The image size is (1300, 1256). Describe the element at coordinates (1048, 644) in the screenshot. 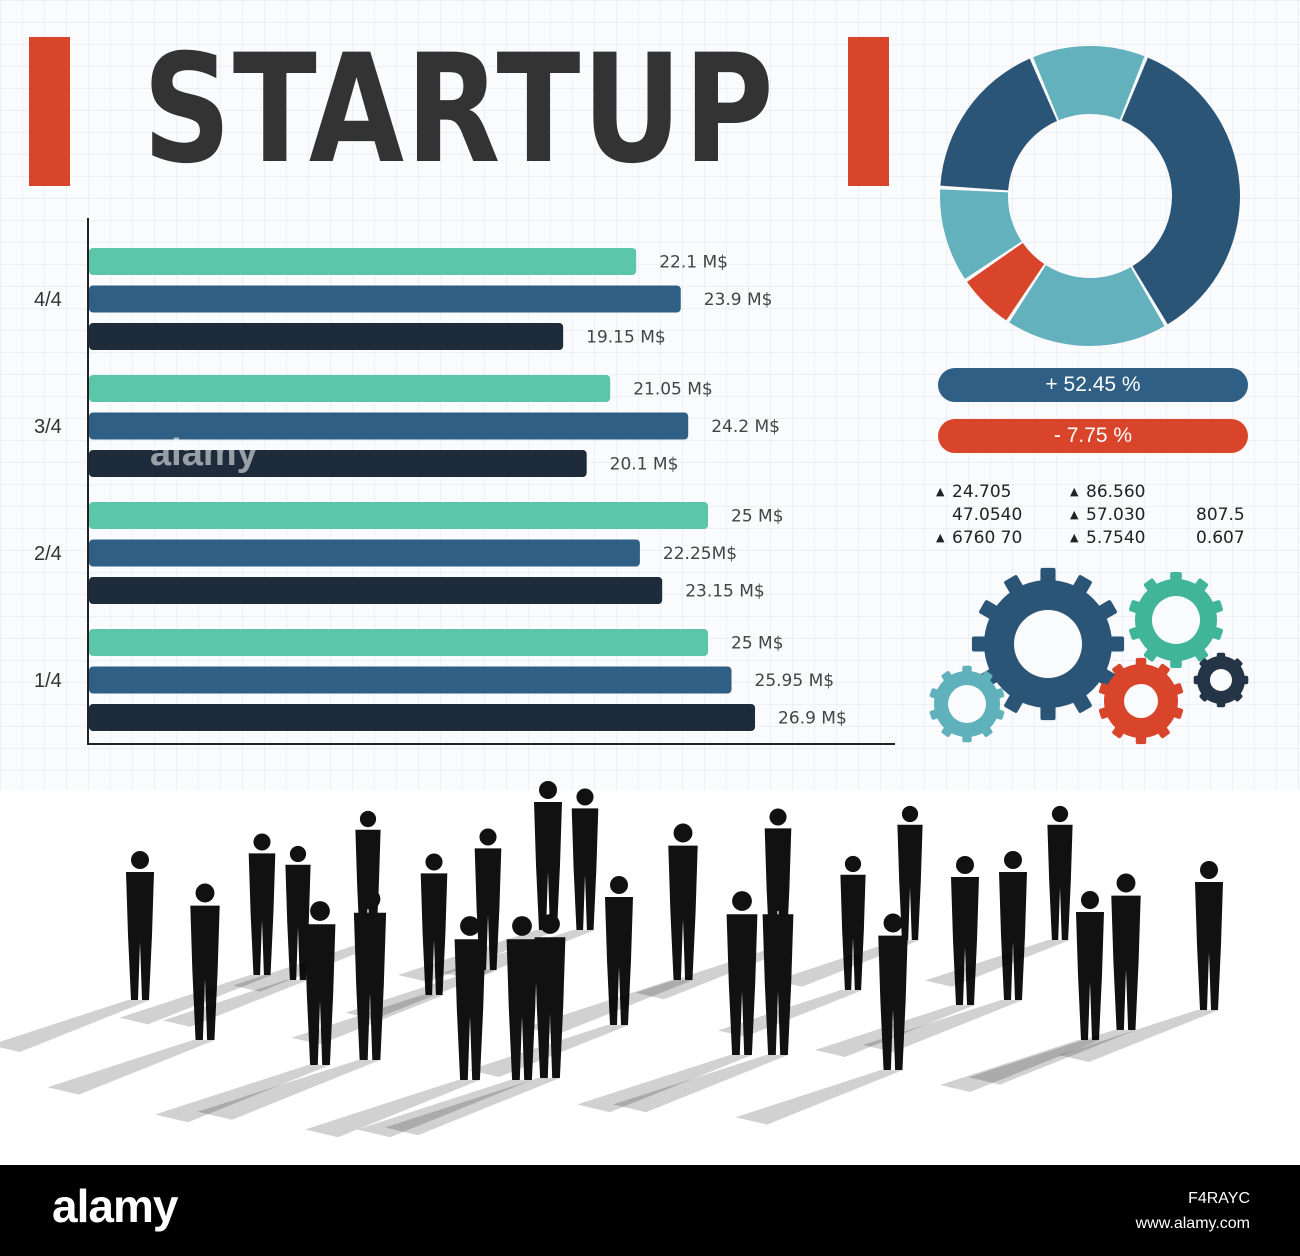

I see `gear-hole` at that location.